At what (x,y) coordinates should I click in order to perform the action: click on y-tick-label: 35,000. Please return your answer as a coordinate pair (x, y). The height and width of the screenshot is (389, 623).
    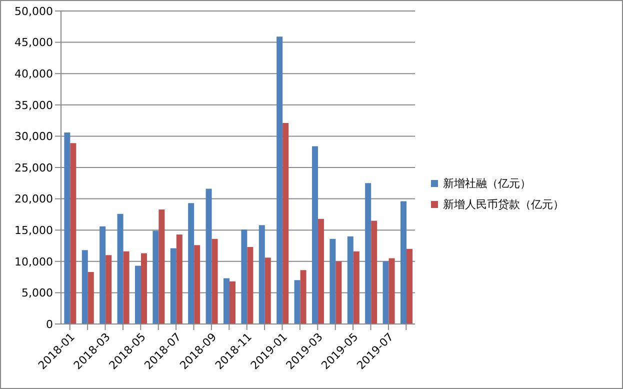
    Looking at the image, I should click on (33, 105).